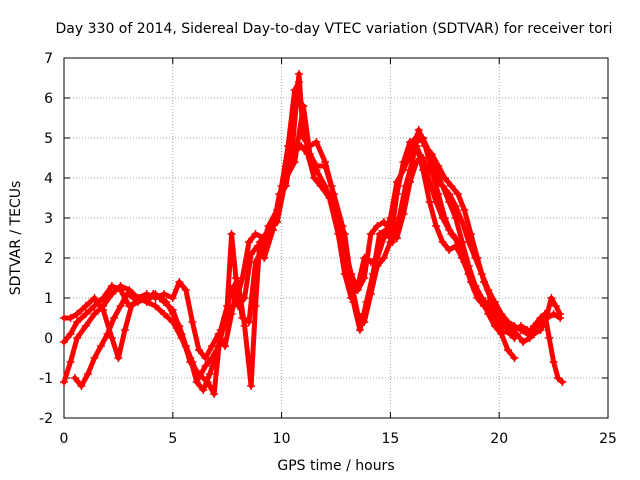  What do you see at coordinates (48, 139) in the screenshot?
I see `y-tick-label: 5` at bounding box center [48, 139].